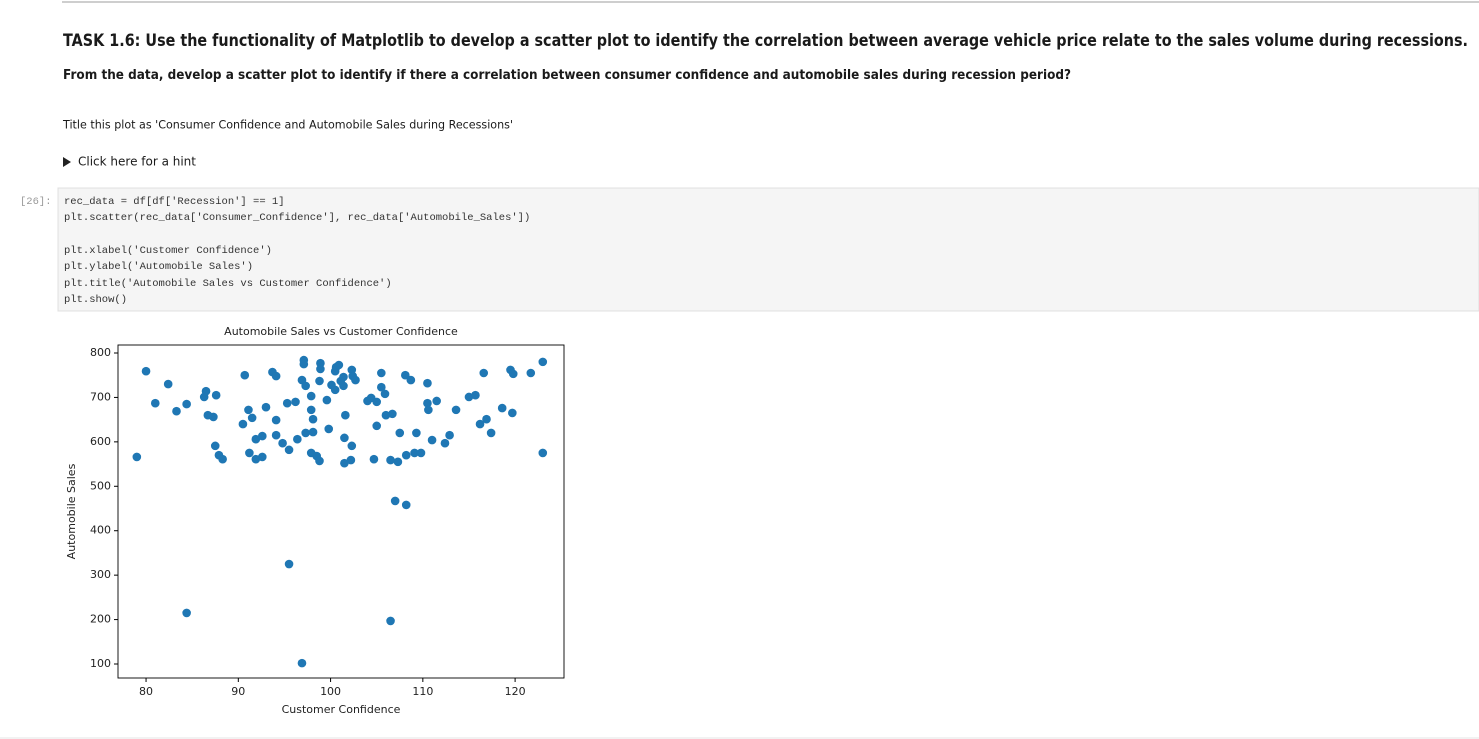  I want to click on plot-frame, so click(341, 511).